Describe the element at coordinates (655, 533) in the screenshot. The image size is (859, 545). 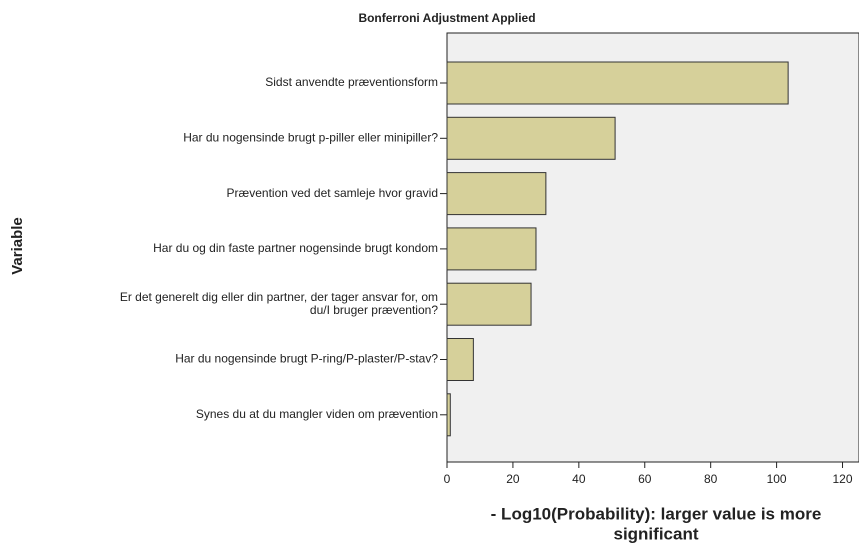
I see `x-axis-label: significant` at that location.